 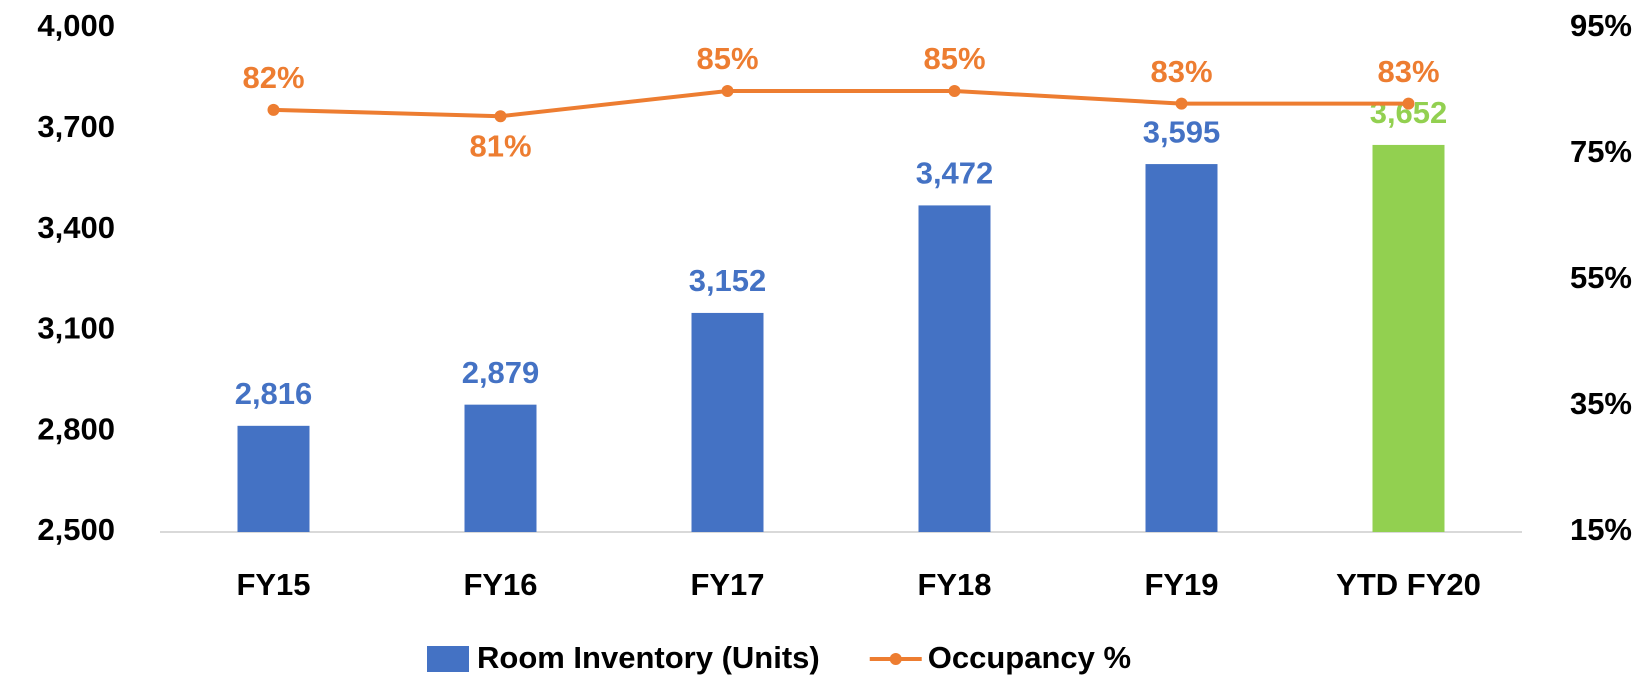 I want to click on legend-label: Occupancy %, so click(x=1029, y=657).